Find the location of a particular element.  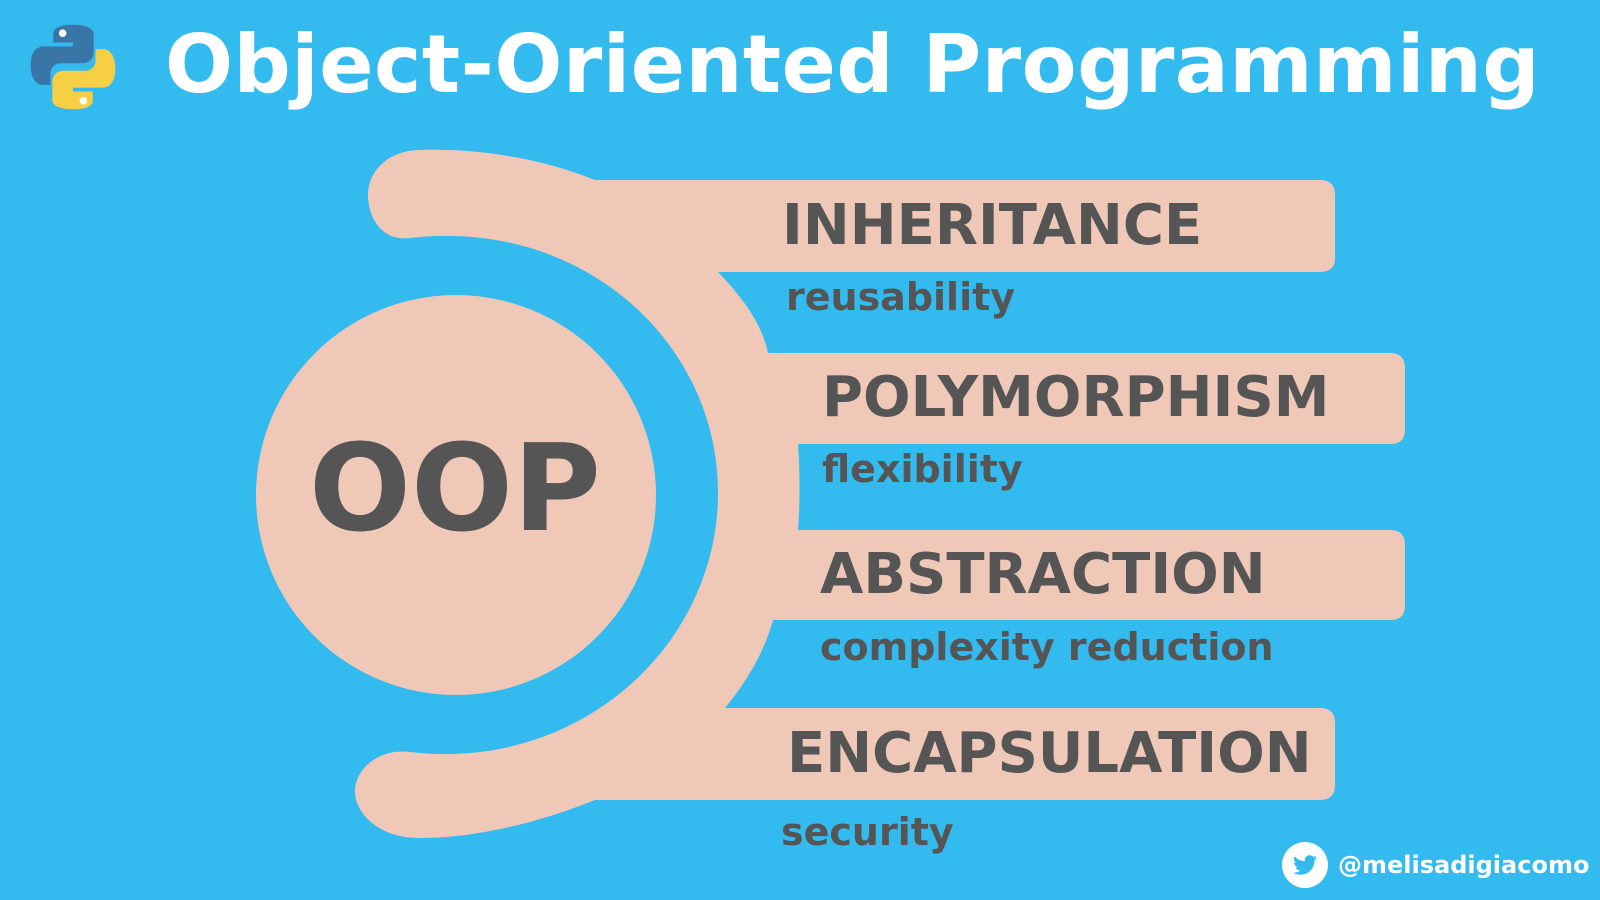

oop-circle is located at coordinates (456, 495).